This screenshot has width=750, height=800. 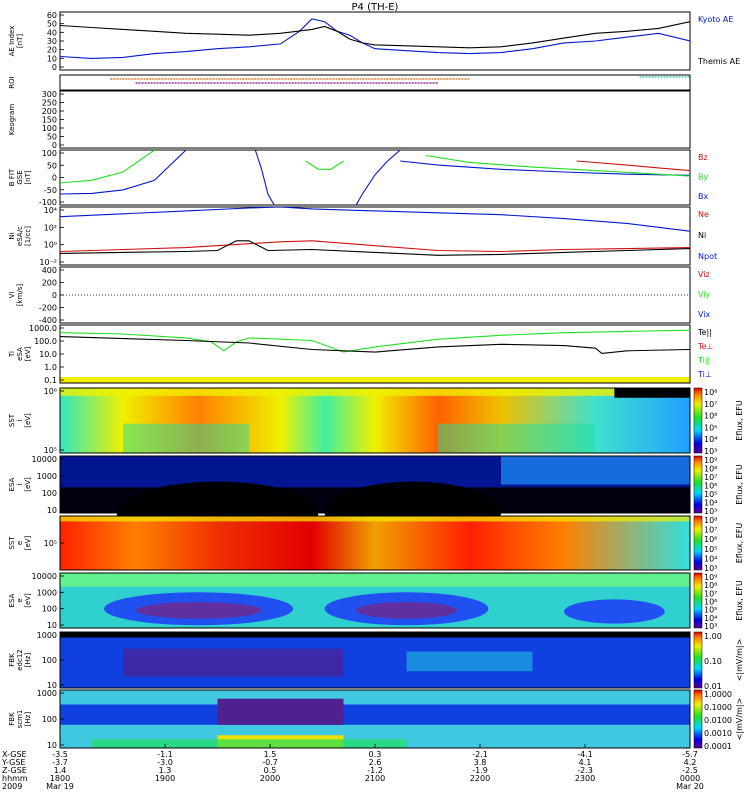 I want to click on xtick-label: -1.1, so click(x=165, y=754).